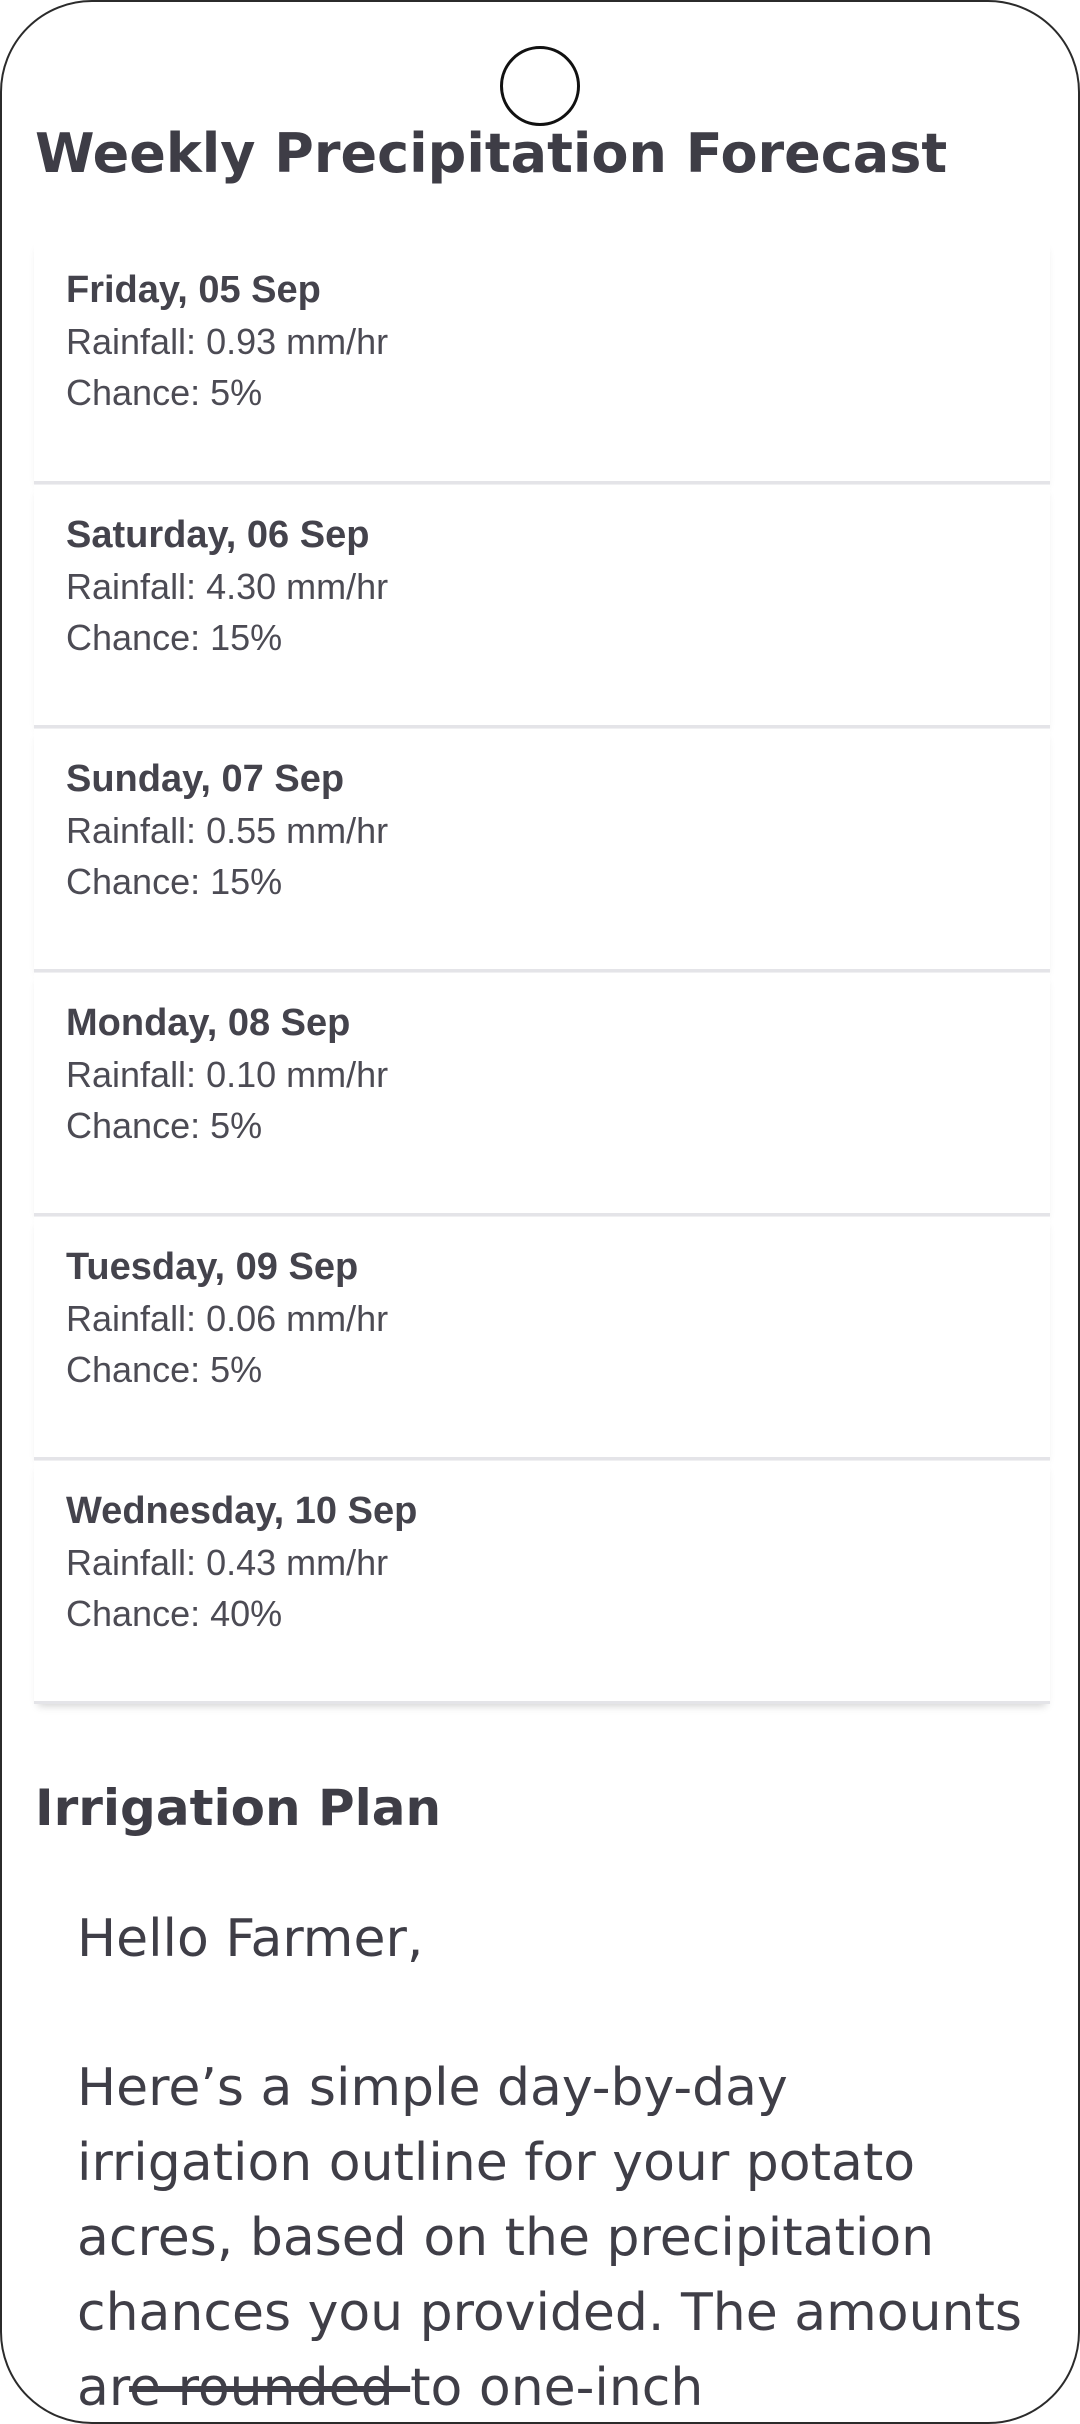  What do you see at coordinates (238, 1808) in the screenshot?
I see `irrigation-plan-title: Irrigation Plan` at bounding box center [238, 1808].